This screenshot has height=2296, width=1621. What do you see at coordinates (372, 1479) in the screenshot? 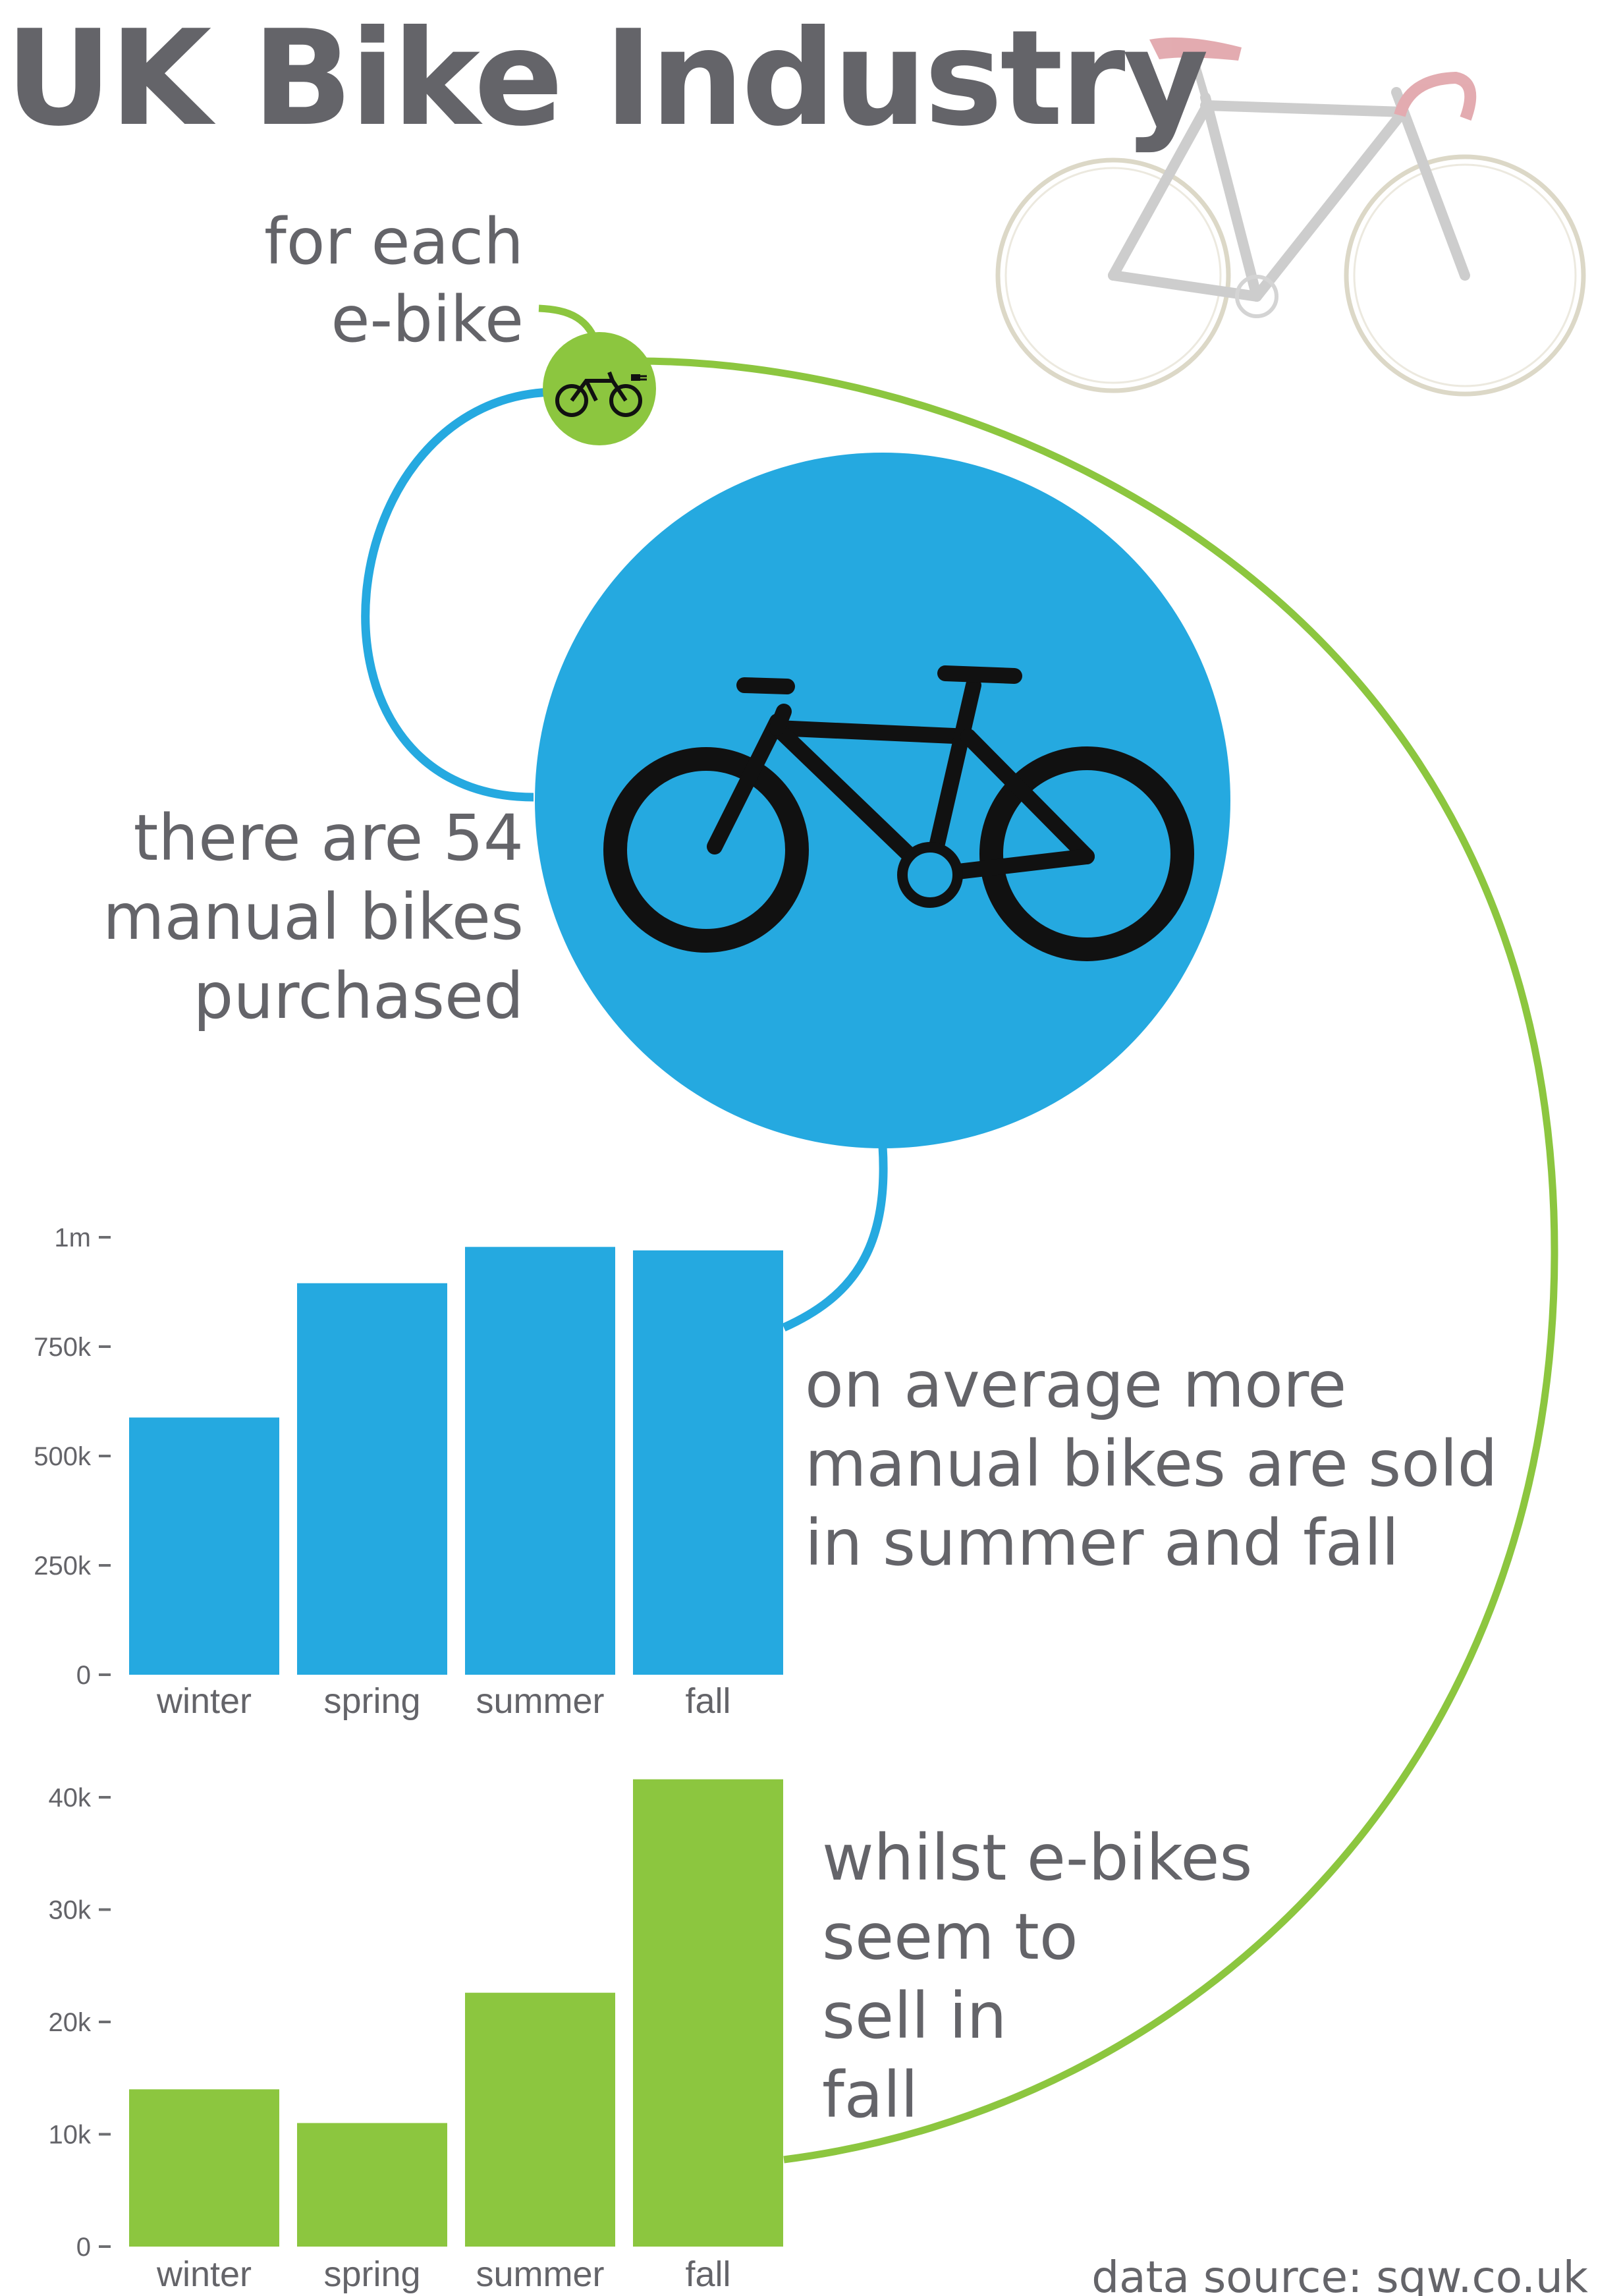
I see `manual-bar-spring` at bounding box center [372, 1479].